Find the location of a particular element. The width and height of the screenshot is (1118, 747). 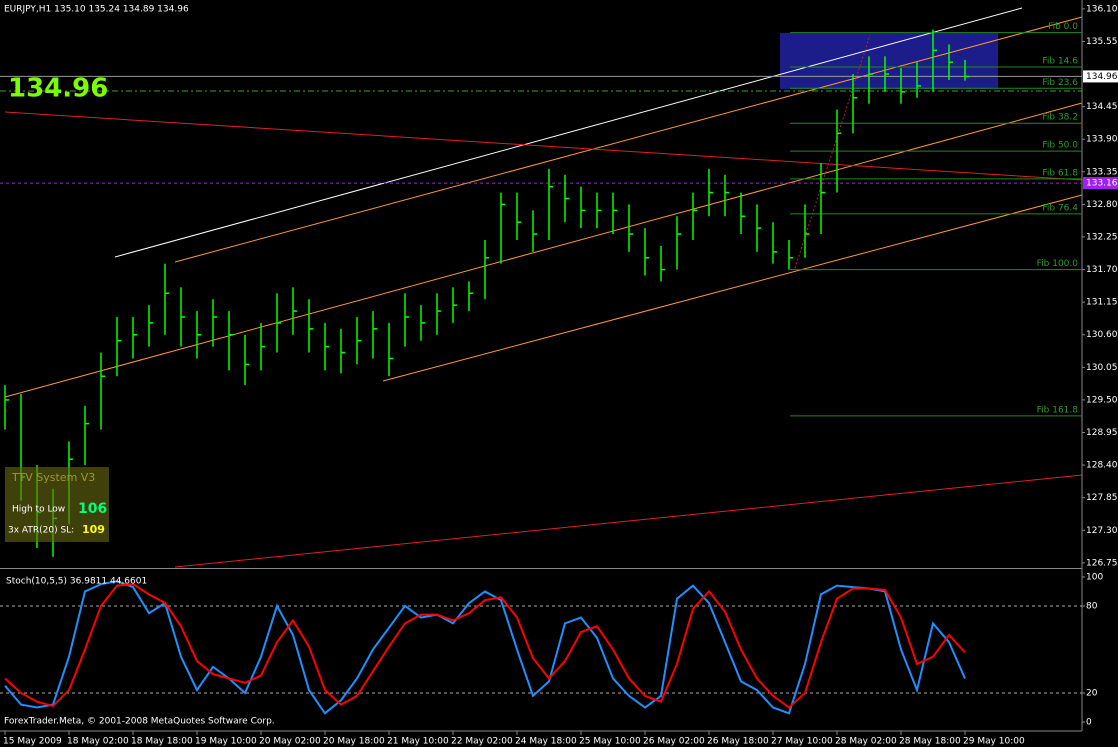

panel-label: High to Low is located at coordinates (38, 510).